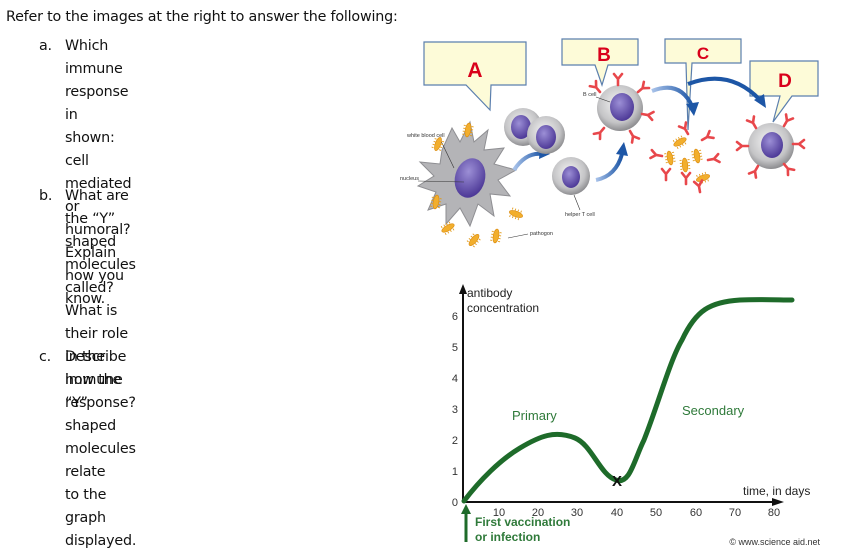  I want to click on callout-letter: D, so click(785, 81).